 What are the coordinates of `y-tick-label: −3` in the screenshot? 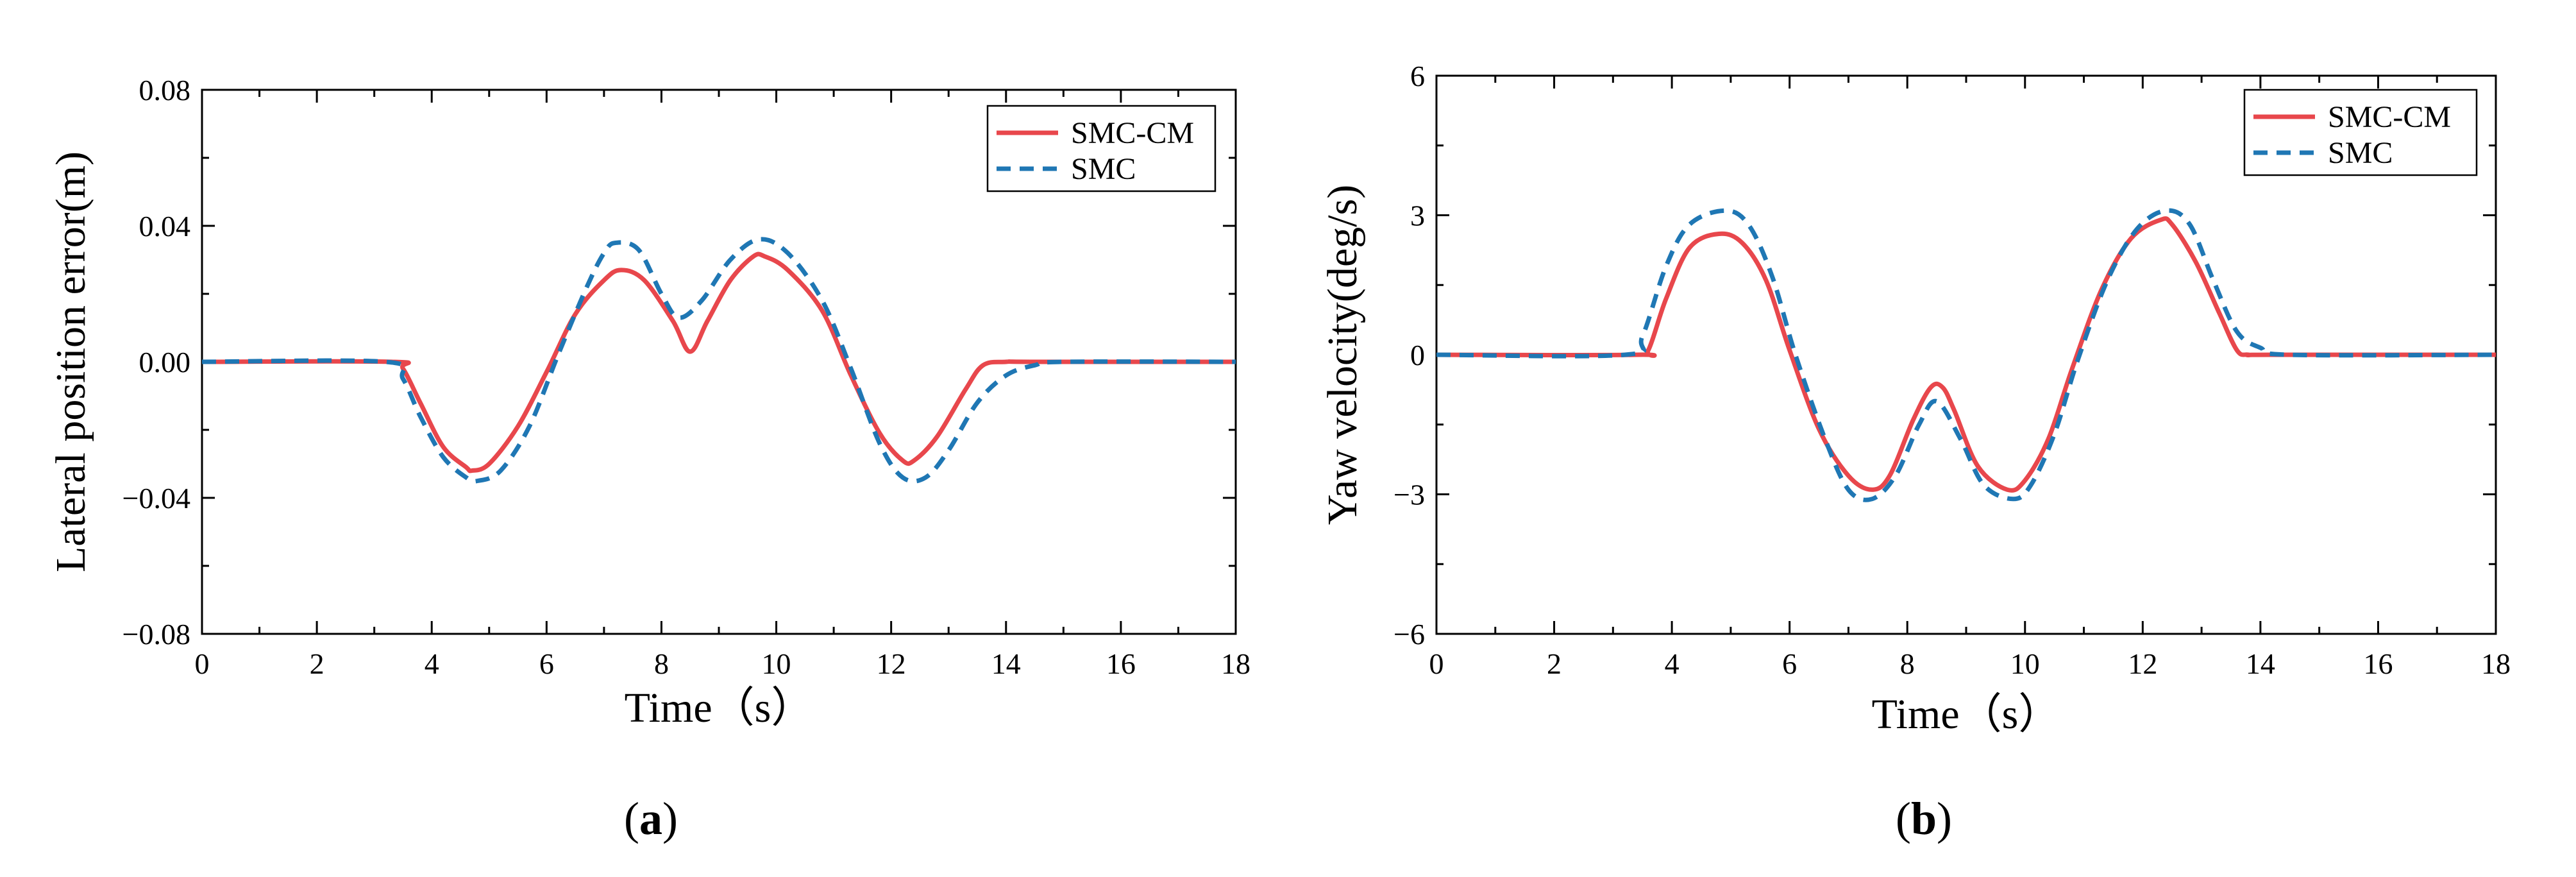 It's located at (1409, 495).